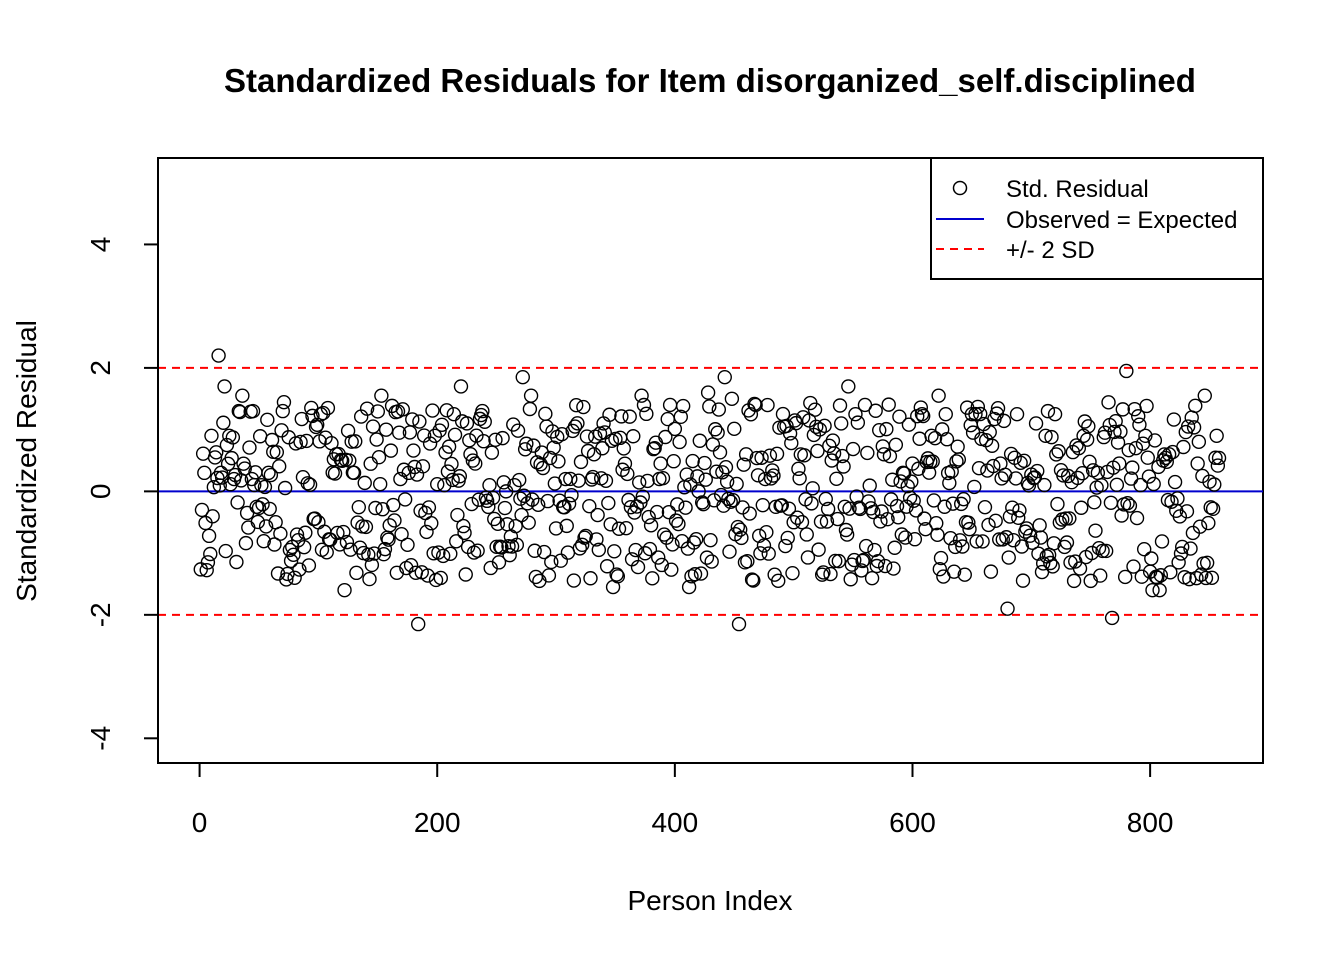 The image size is (1344, 960). Describe the element at coordinates (100, 492) in the screenshot. I see `y-tick-label: 0` at that location.